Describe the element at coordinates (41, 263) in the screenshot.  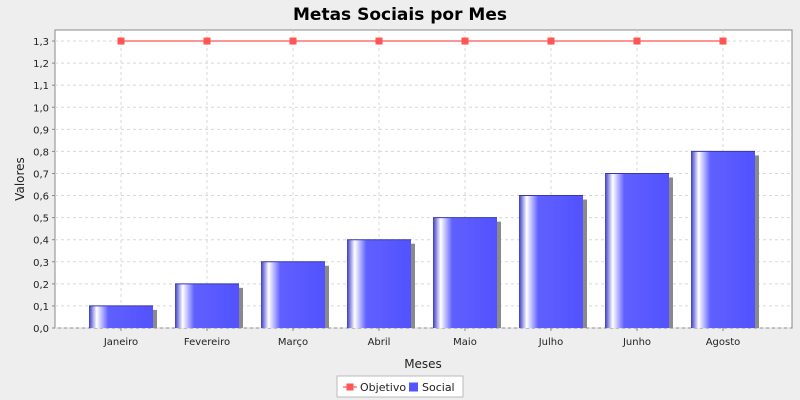
I see `y-tick-label: 0,3` at that location.